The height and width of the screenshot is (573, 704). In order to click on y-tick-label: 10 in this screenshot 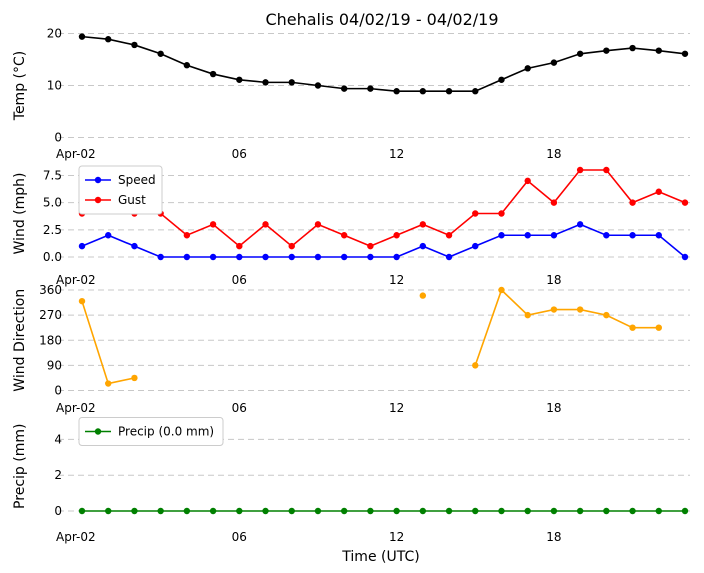, I will do `click(54, 86)`.